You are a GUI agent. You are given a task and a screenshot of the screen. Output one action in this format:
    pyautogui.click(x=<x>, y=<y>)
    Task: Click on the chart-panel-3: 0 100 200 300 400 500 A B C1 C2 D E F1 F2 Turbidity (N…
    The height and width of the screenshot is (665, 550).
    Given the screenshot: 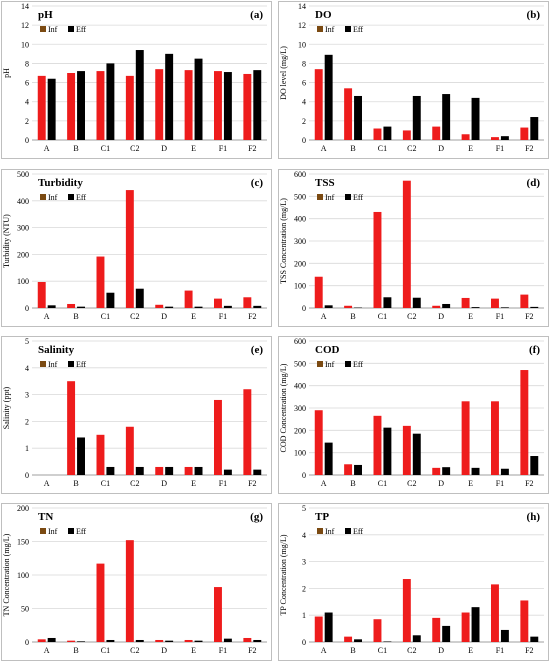 What is the action you would take?
    pyautogui.click(x=136, y=248)
    